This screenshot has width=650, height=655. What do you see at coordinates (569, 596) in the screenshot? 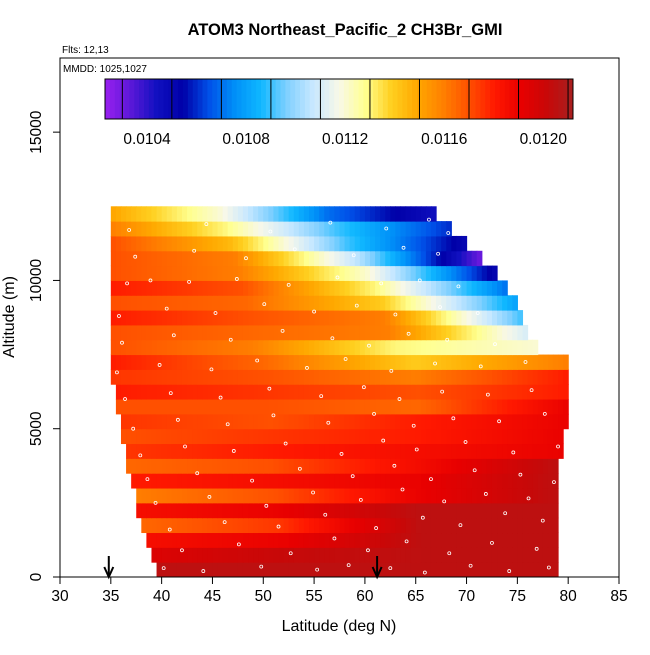
I see `x-tick-label: 80` at bounding box center [569, 596].